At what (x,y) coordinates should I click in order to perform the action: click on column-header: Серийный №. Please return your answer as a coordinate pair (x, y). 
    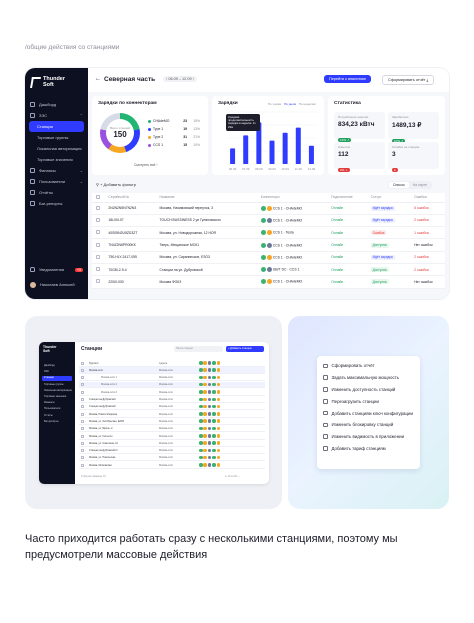
    Looking at the image, I should click on (130, 198).